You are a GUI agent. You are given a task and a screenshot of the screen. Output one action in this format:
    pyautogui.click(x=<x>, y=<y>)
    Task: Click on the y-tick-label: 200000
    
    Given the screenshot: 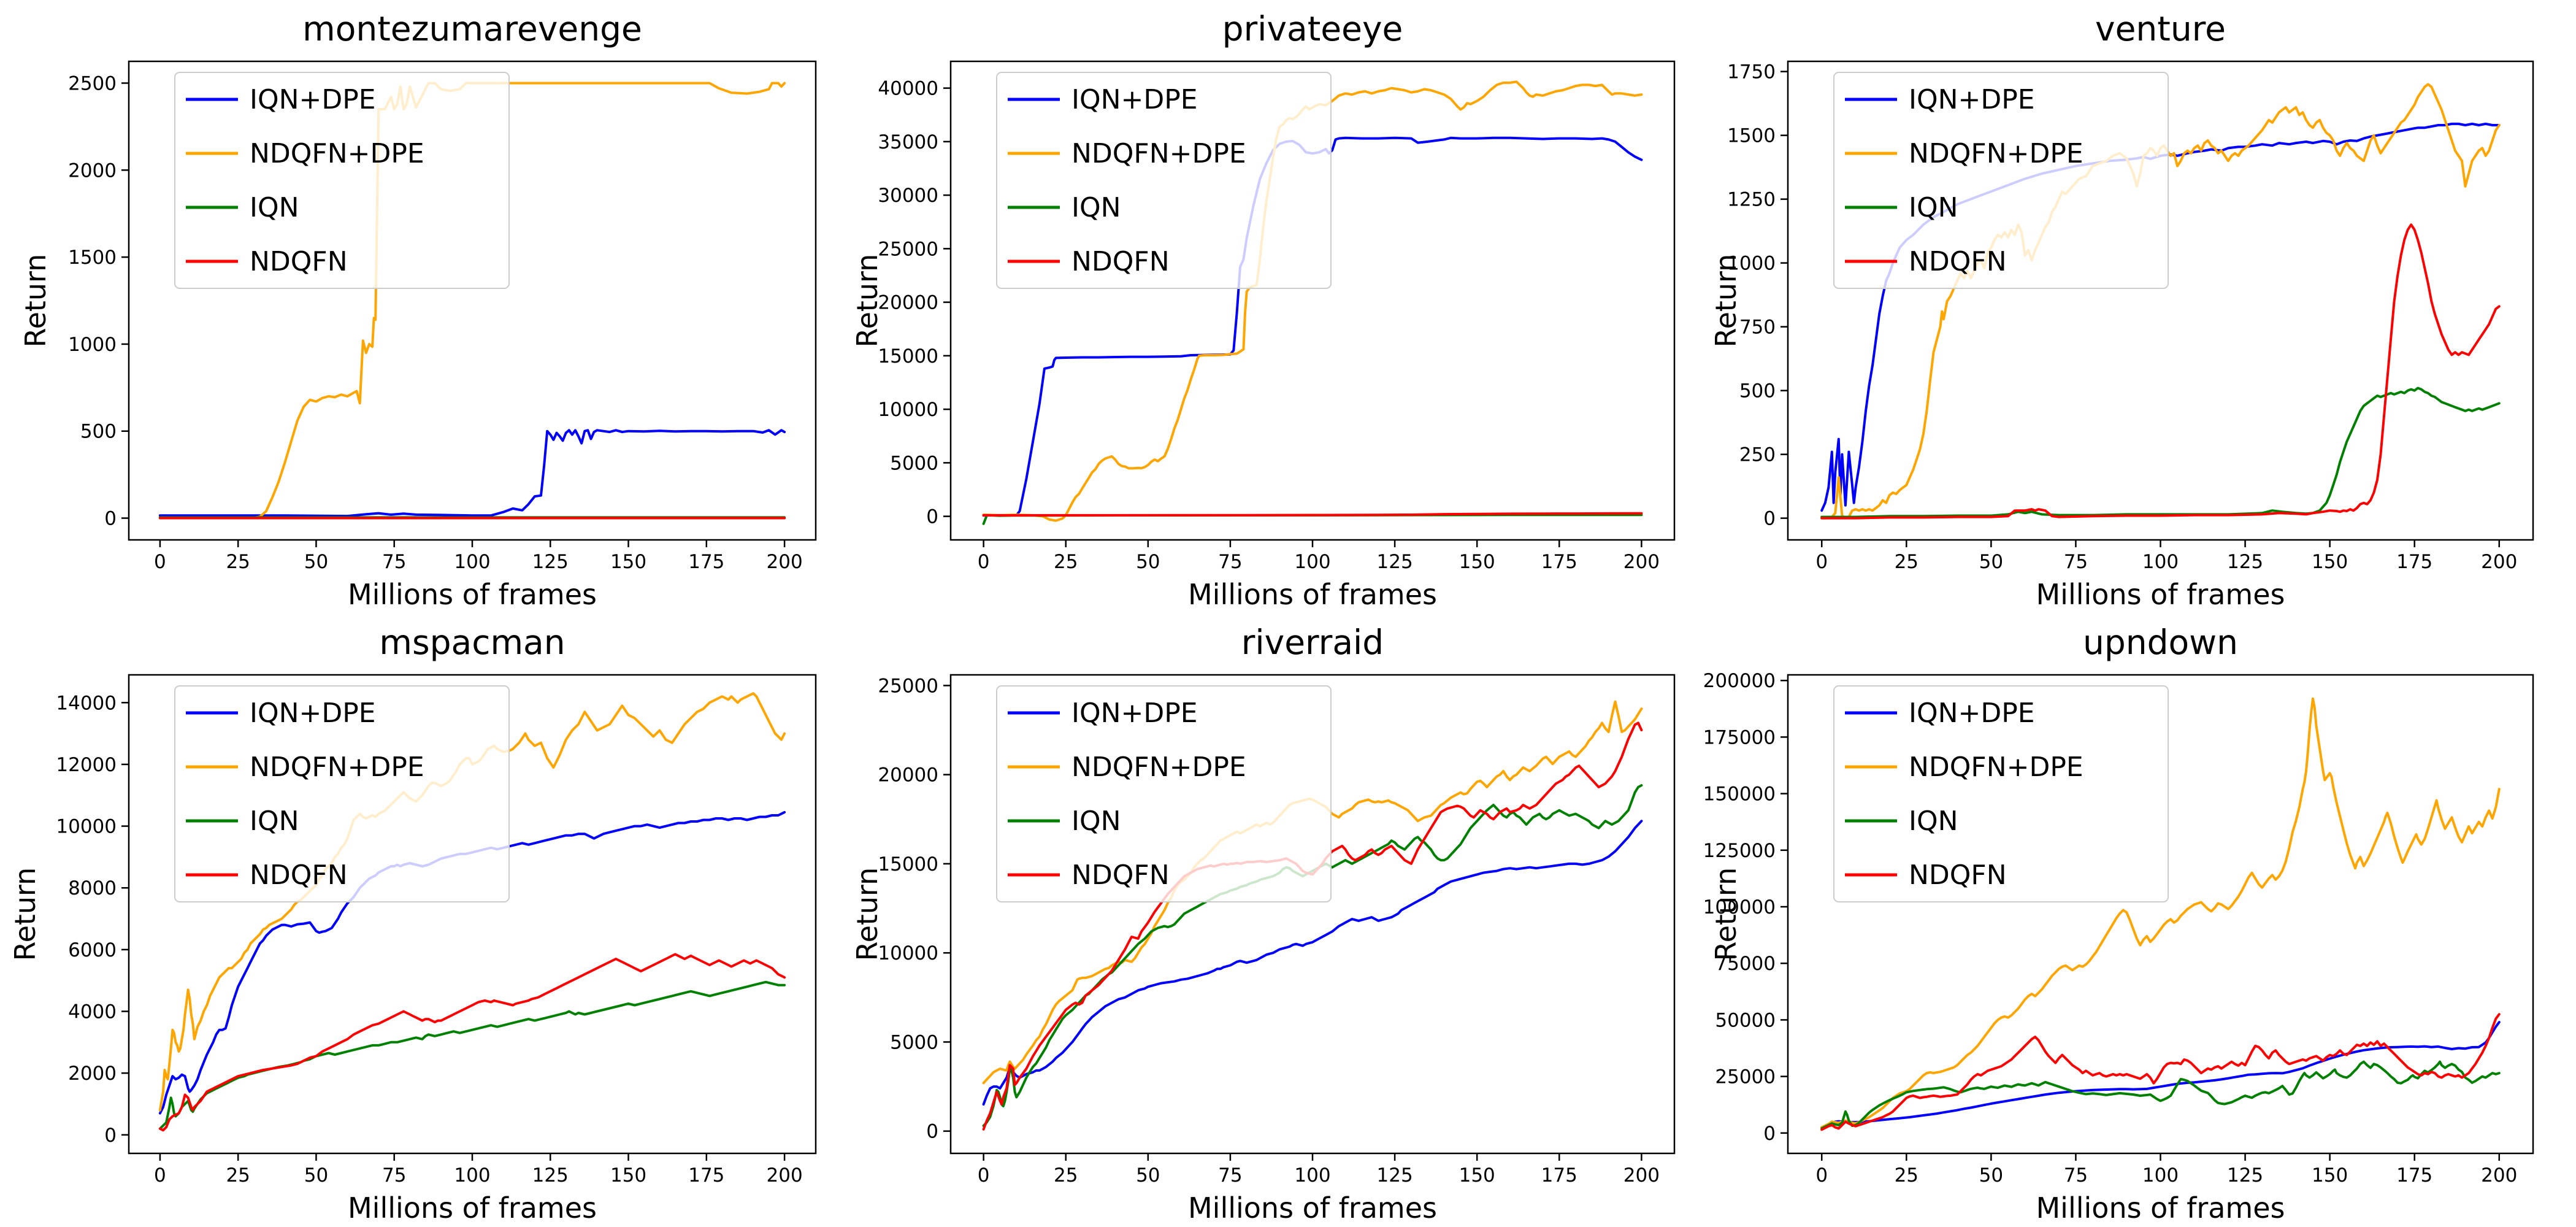 What is the action you would take?
    pyautogui.click(x=1739, y=681)
    